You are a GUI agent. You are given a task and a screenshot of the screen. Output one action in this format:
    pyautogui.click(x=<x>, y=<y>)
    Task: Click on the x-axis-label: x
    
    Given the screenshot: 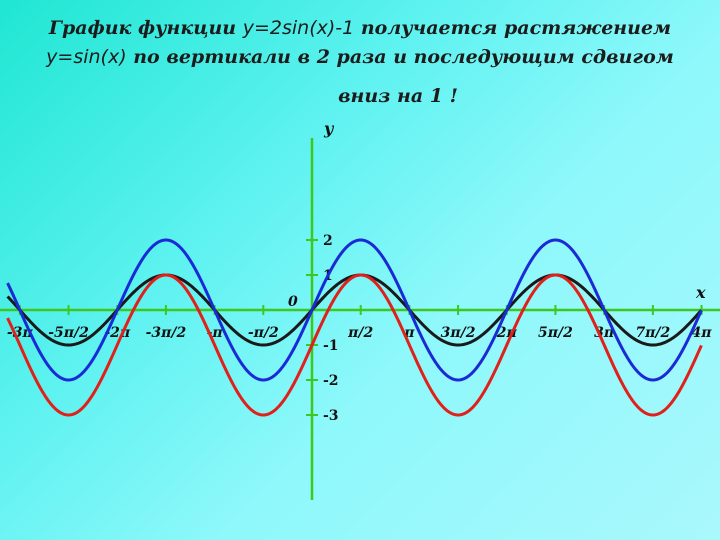 What is the action you would take?
    pyautogui.click(x=700, y=292)
    